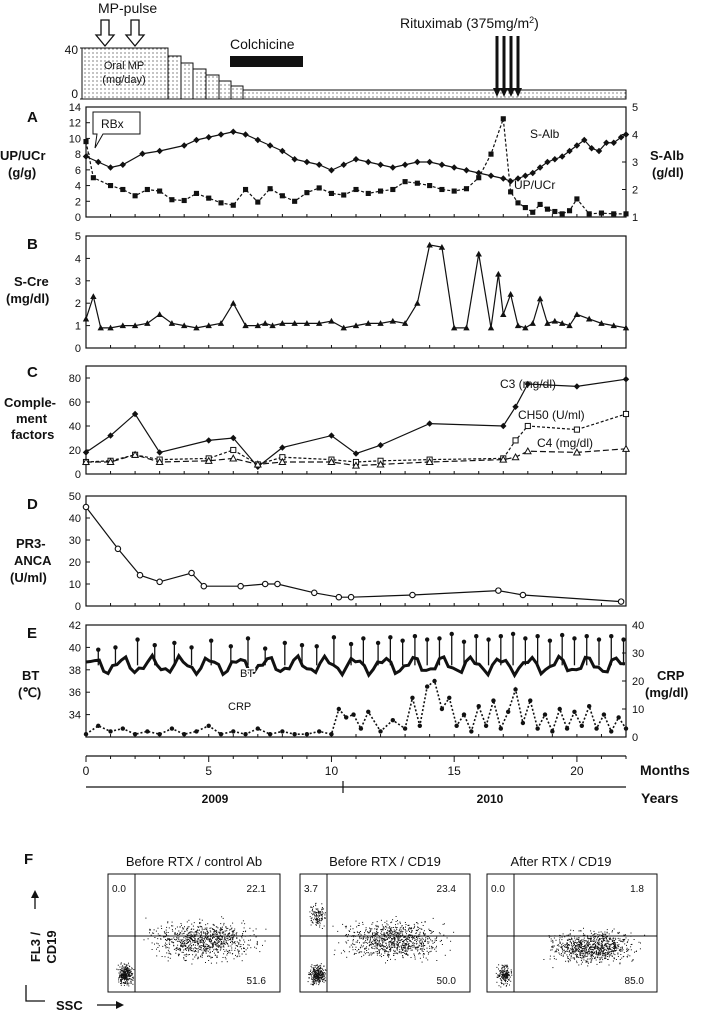  I want to click on maintenance-dose, so click(434, 94).